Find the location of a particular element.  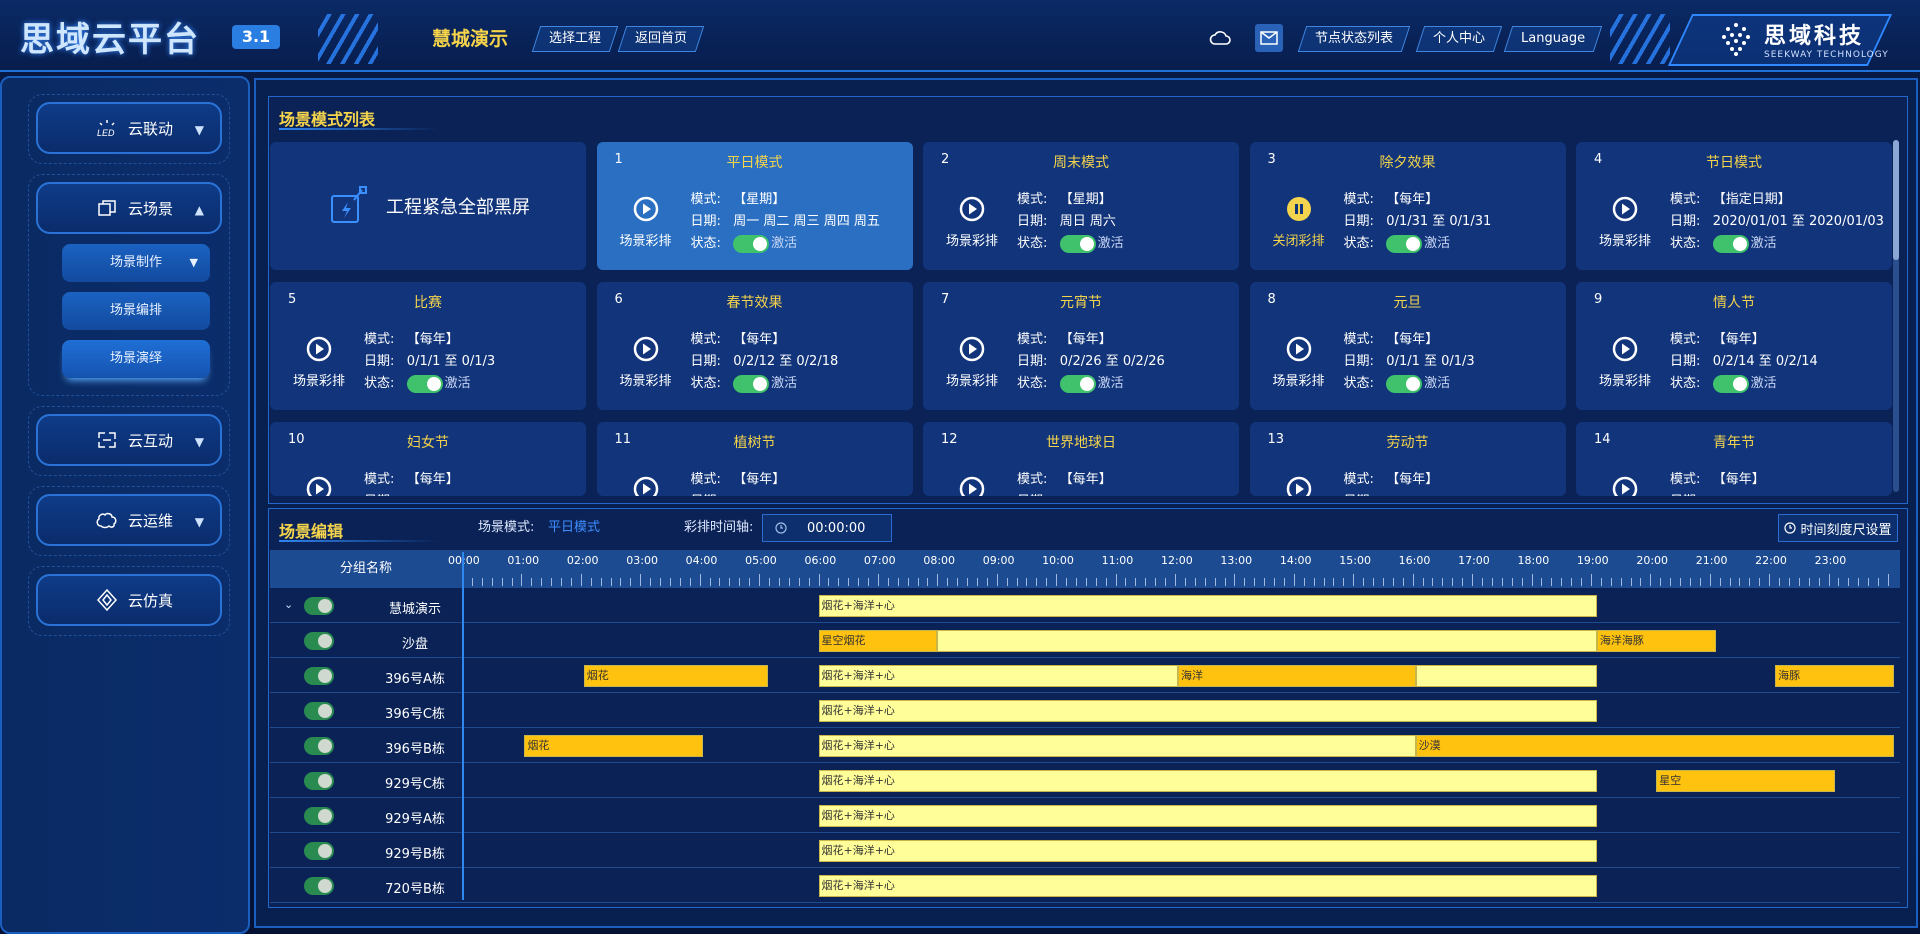

scene-name: 世界地球日 is located at coordinates (1081, 443).